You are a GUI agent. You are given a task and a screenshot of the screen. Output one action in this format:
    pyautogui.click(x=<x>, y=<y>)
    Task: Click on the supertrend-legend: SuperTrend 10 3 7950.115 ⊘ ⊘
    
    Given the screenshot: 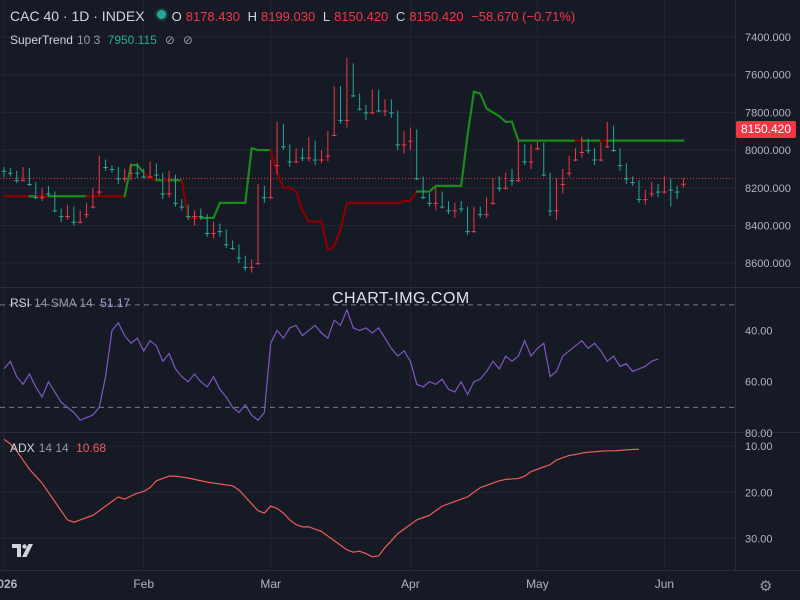 What is the action you would take?
    pyautogui.click(x=103, y=40)
    